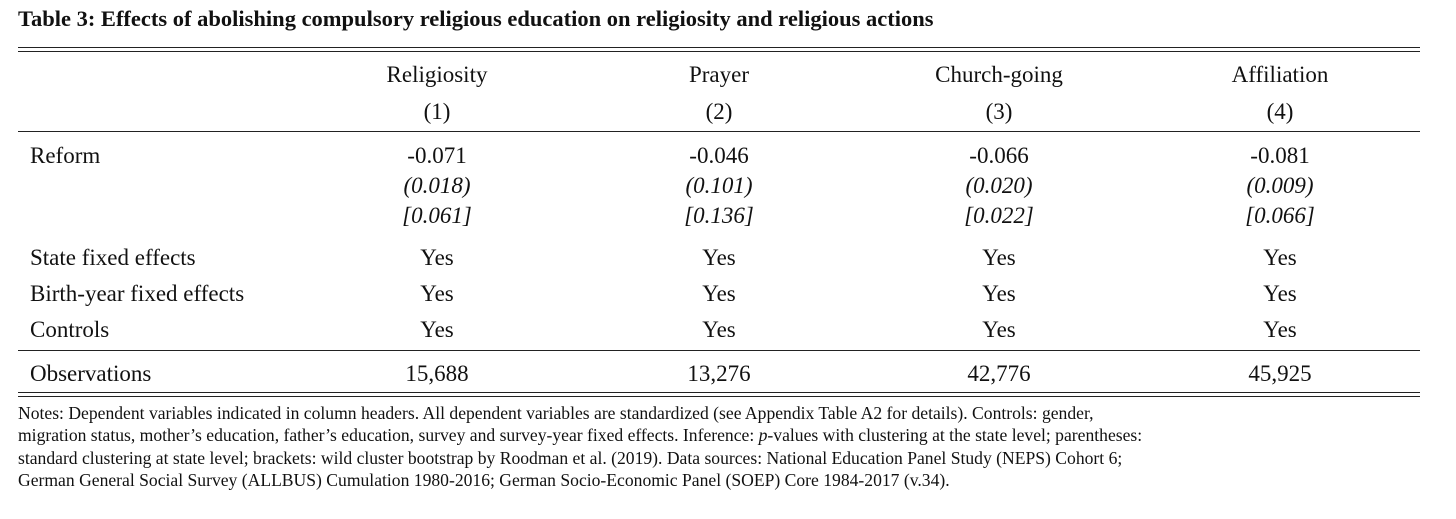  I want to click on column-number-4: (4), so click(1280, 111).